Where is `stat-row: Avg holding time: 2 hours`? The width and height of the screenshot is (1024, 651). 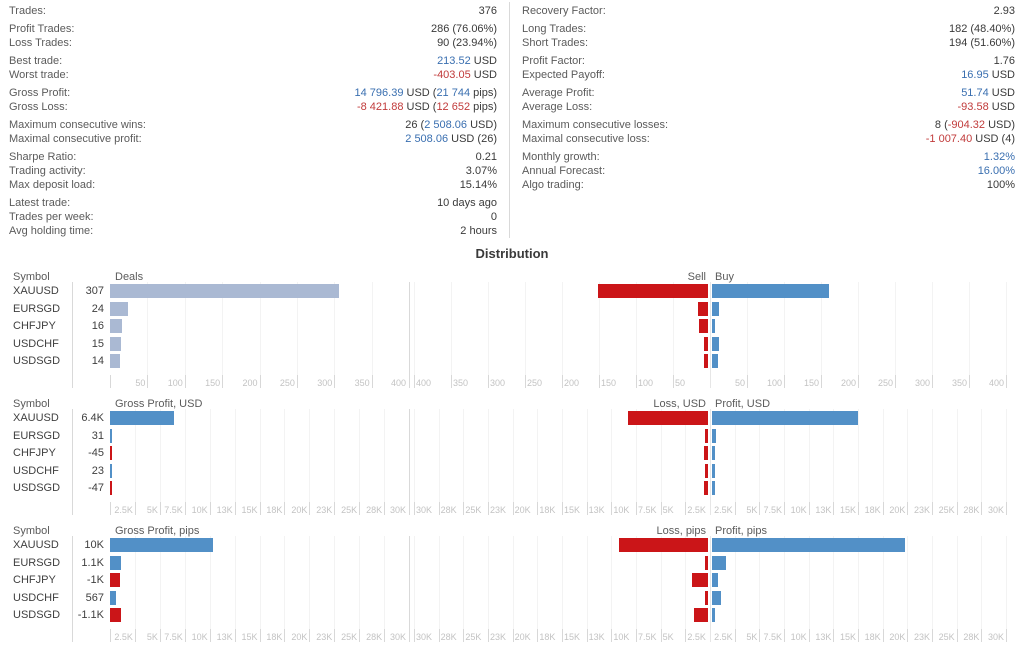
stat-row: Avg holding time: 2 hours is located at coordinates (253, 231).